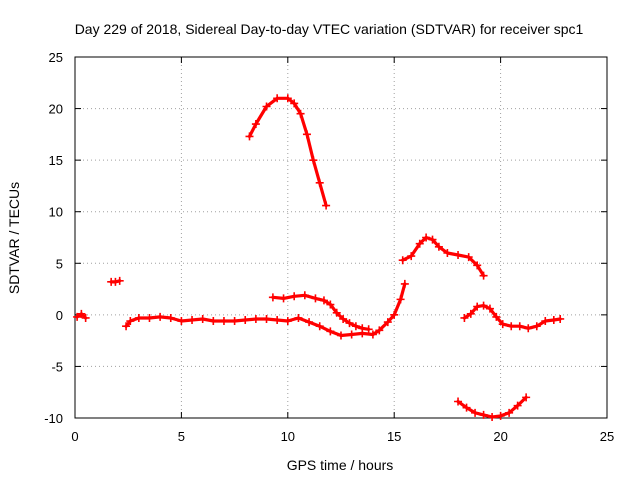 The image size is (640, 480). I want to click on y-tick-label: 0, so click(59, 315).